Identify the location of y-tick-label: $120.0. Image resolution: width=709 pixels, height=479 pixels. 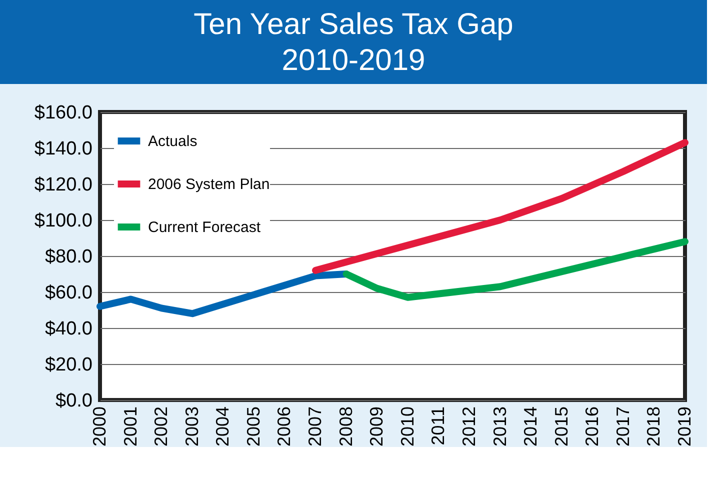
(63, 185).